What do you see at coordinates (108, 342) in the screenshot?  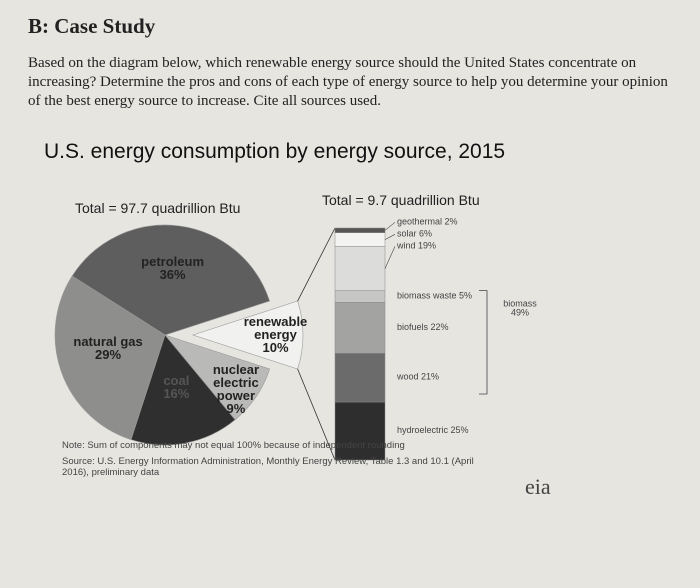 I see `slice-name: natural gas` at bounding box center [108, 342].